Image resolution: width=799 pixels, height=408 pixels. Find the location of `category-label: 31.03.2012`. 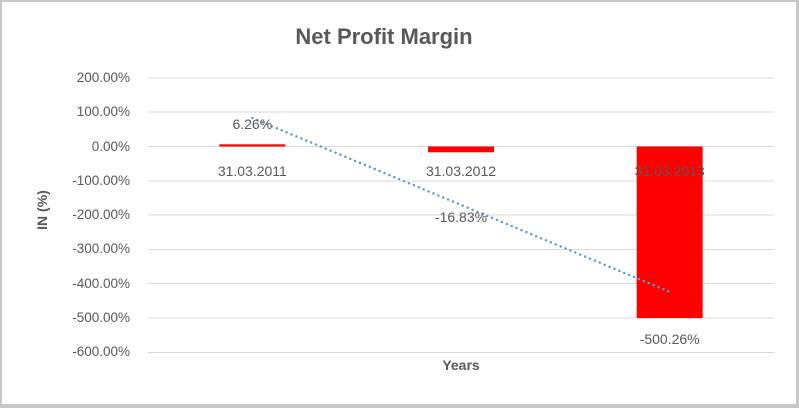

category-label: 31.03.2012 is located at coordinates (461, 171).